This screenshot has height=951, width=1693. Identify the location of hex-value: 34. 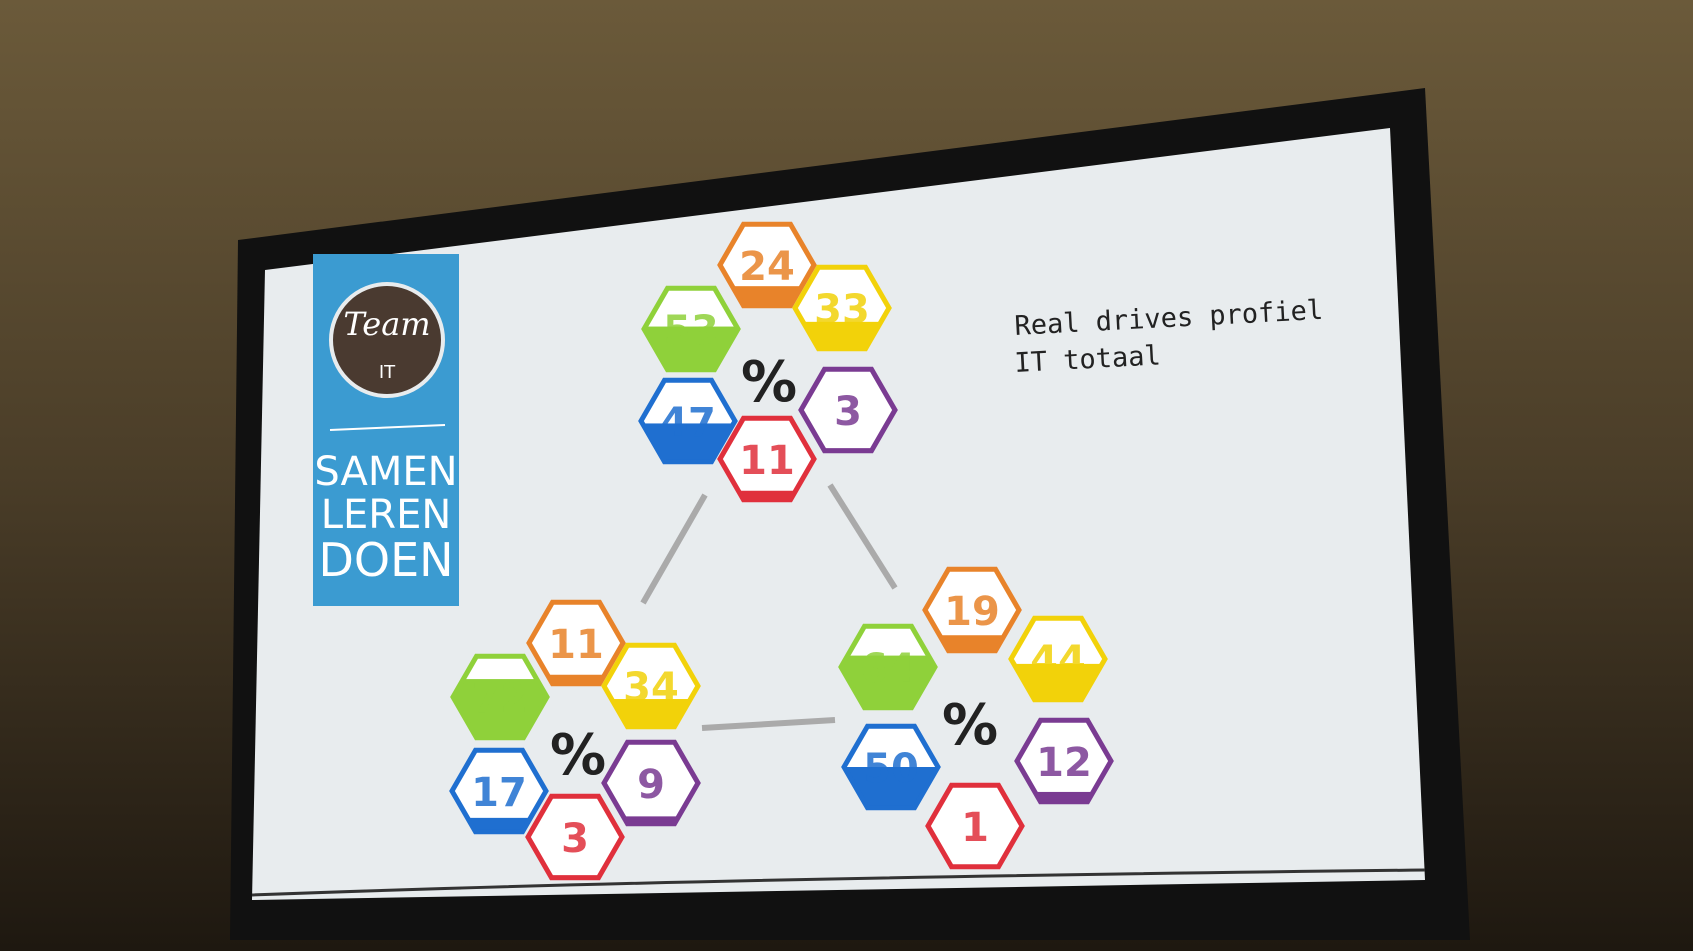
(651, 688).